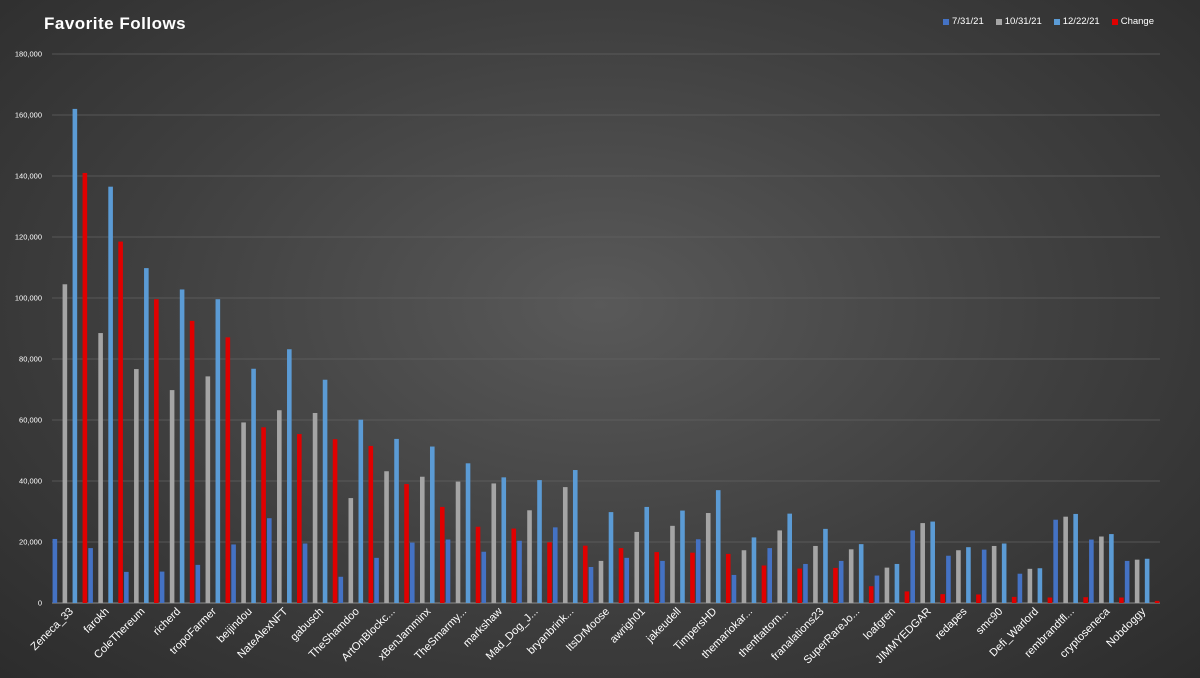  What do you see at coordinates (1048, 21) in the screenshot?
I see `legend: 7/31/21 10/31/21 12/22/21 Change` at bounding box center [1048, 21].